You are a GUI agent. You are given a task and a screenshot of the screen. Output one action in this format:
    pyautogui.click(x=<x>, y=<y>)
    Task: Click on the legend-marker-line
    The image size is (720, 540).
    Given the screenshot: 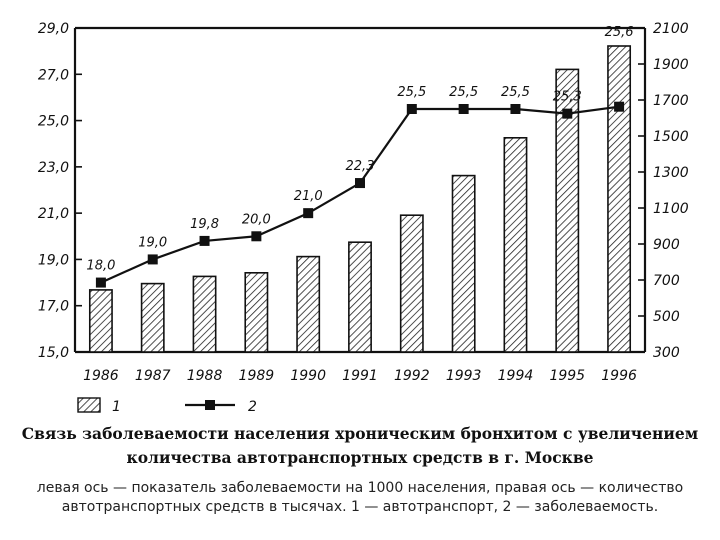 What is the action you would take?
    pyautogui.click(x=210, y=405)
    